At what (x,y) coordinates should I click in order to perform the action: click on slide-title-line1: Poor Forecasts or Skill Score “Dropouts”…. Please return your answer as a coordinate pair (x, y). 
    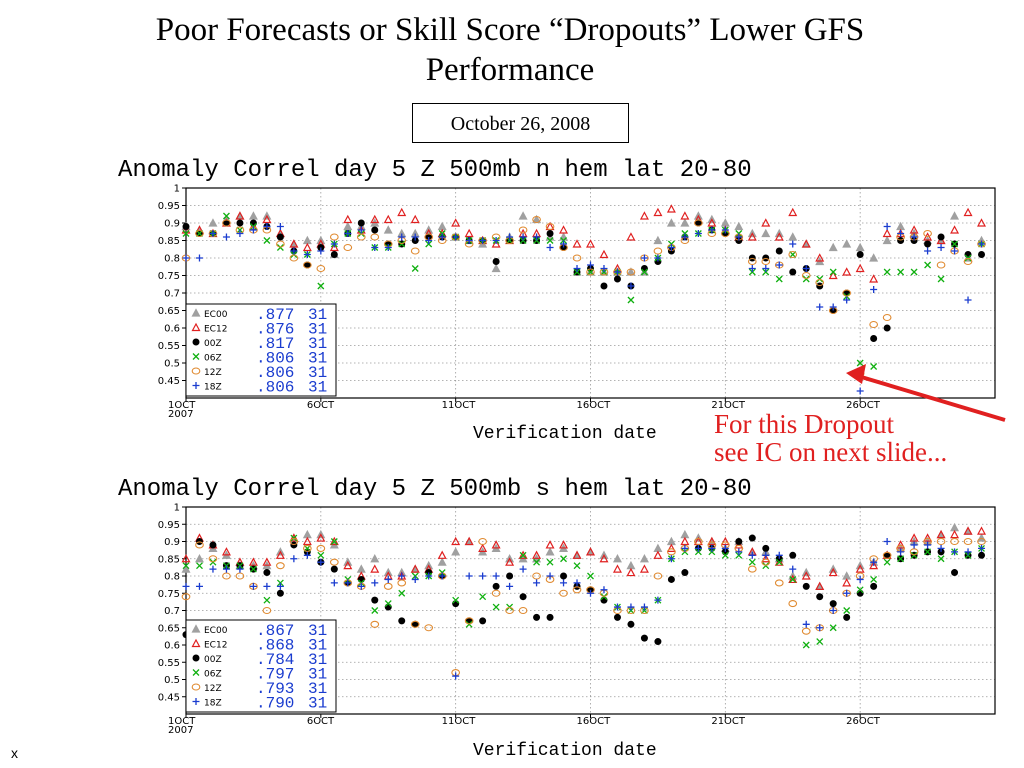
    Looking at the image, I should click on (510, 30).